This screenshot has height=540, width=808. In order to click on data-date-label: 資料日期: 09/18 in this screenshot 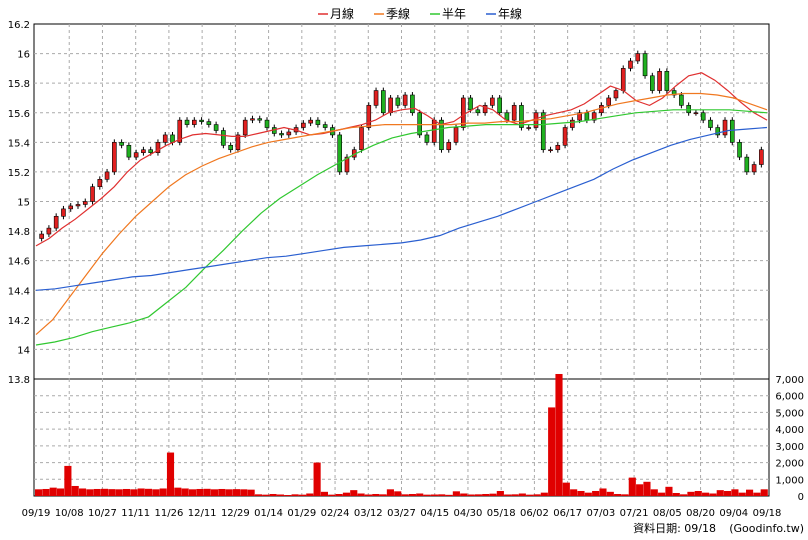, I will do `click(674, 528)`.